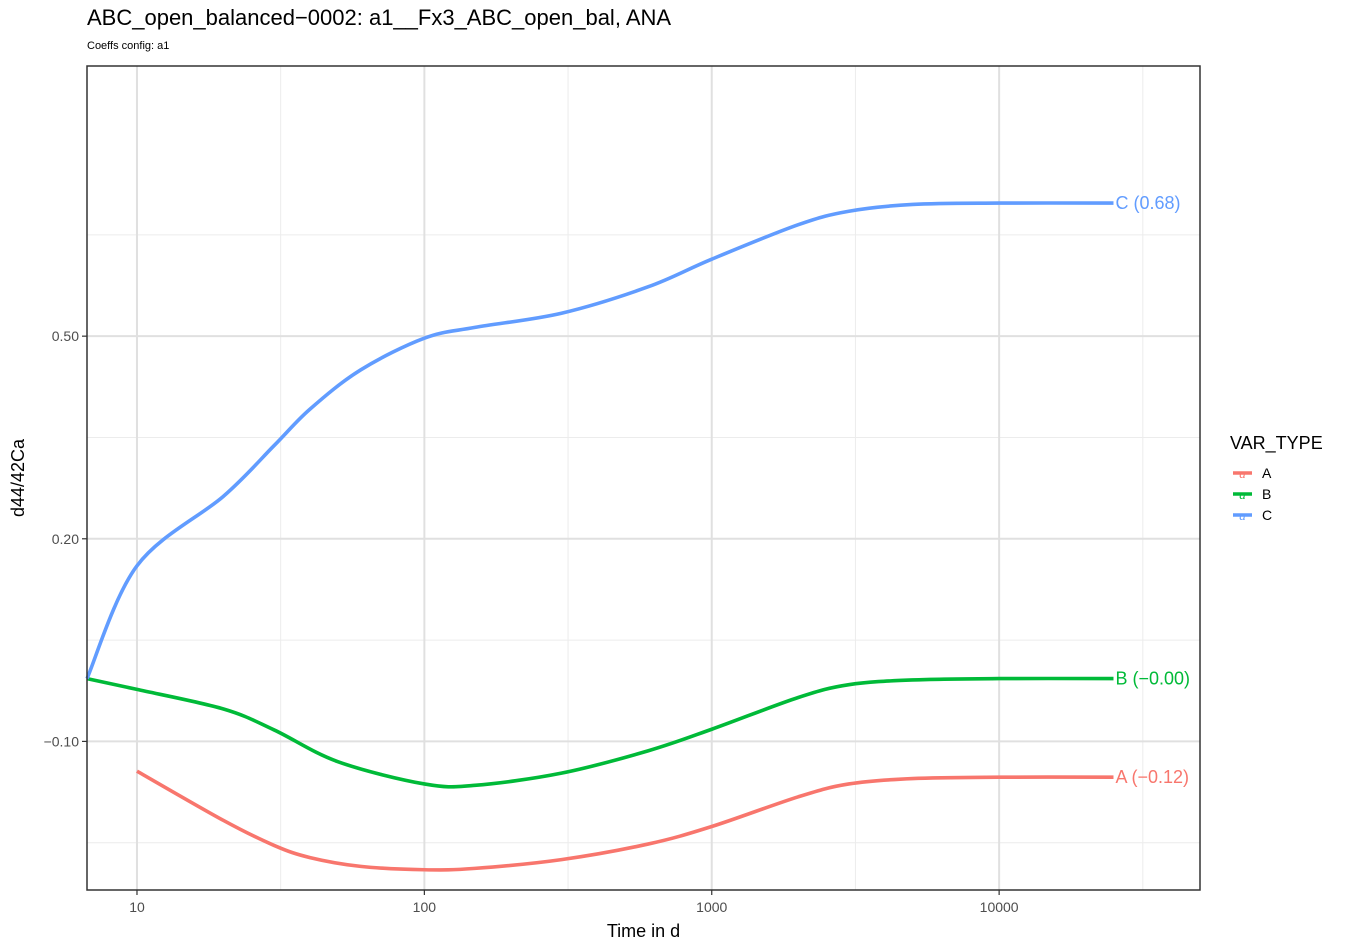  I want to click on y-tick-label: −0.10, so click(62, 741).